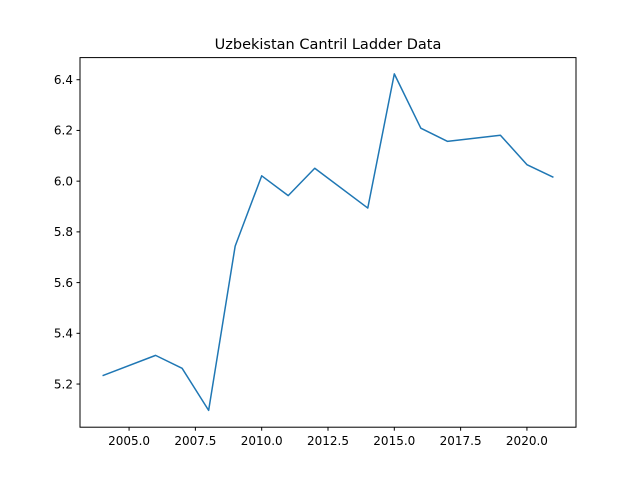  What do you see at coordinates (328, 441) in the screenshot?
I see `x-tick-label: 2012.5` at bounding box center [328, 441].